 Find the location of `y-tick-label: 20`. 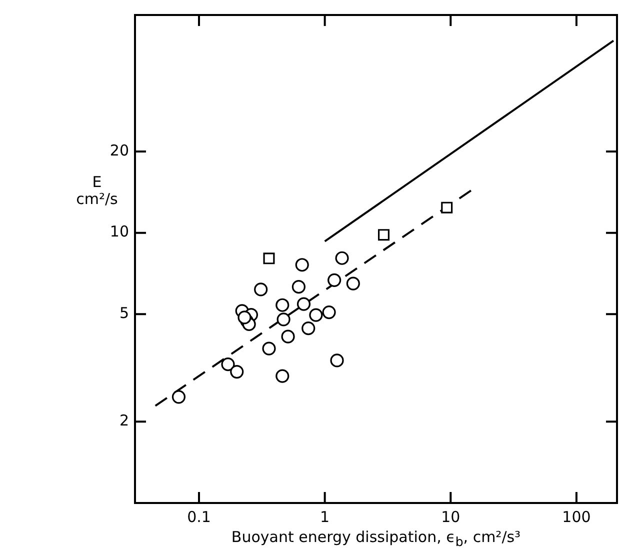

y-tick-label: 20 is located at coordinates (119, 150).